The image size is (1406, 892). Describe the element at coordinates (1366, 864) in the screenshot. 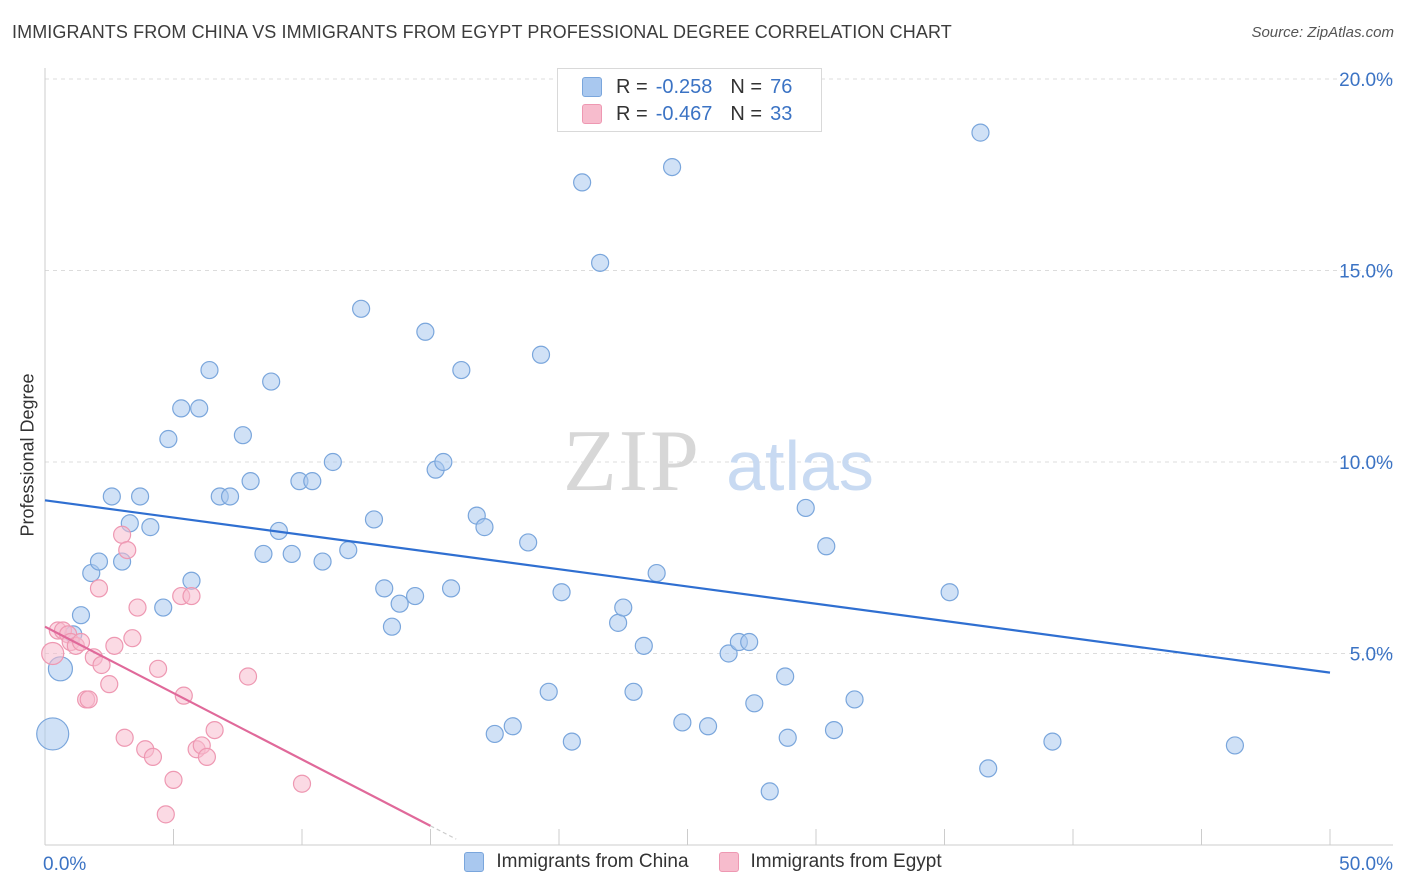

I see `x-tick-label-max: 50.0%` at that location.